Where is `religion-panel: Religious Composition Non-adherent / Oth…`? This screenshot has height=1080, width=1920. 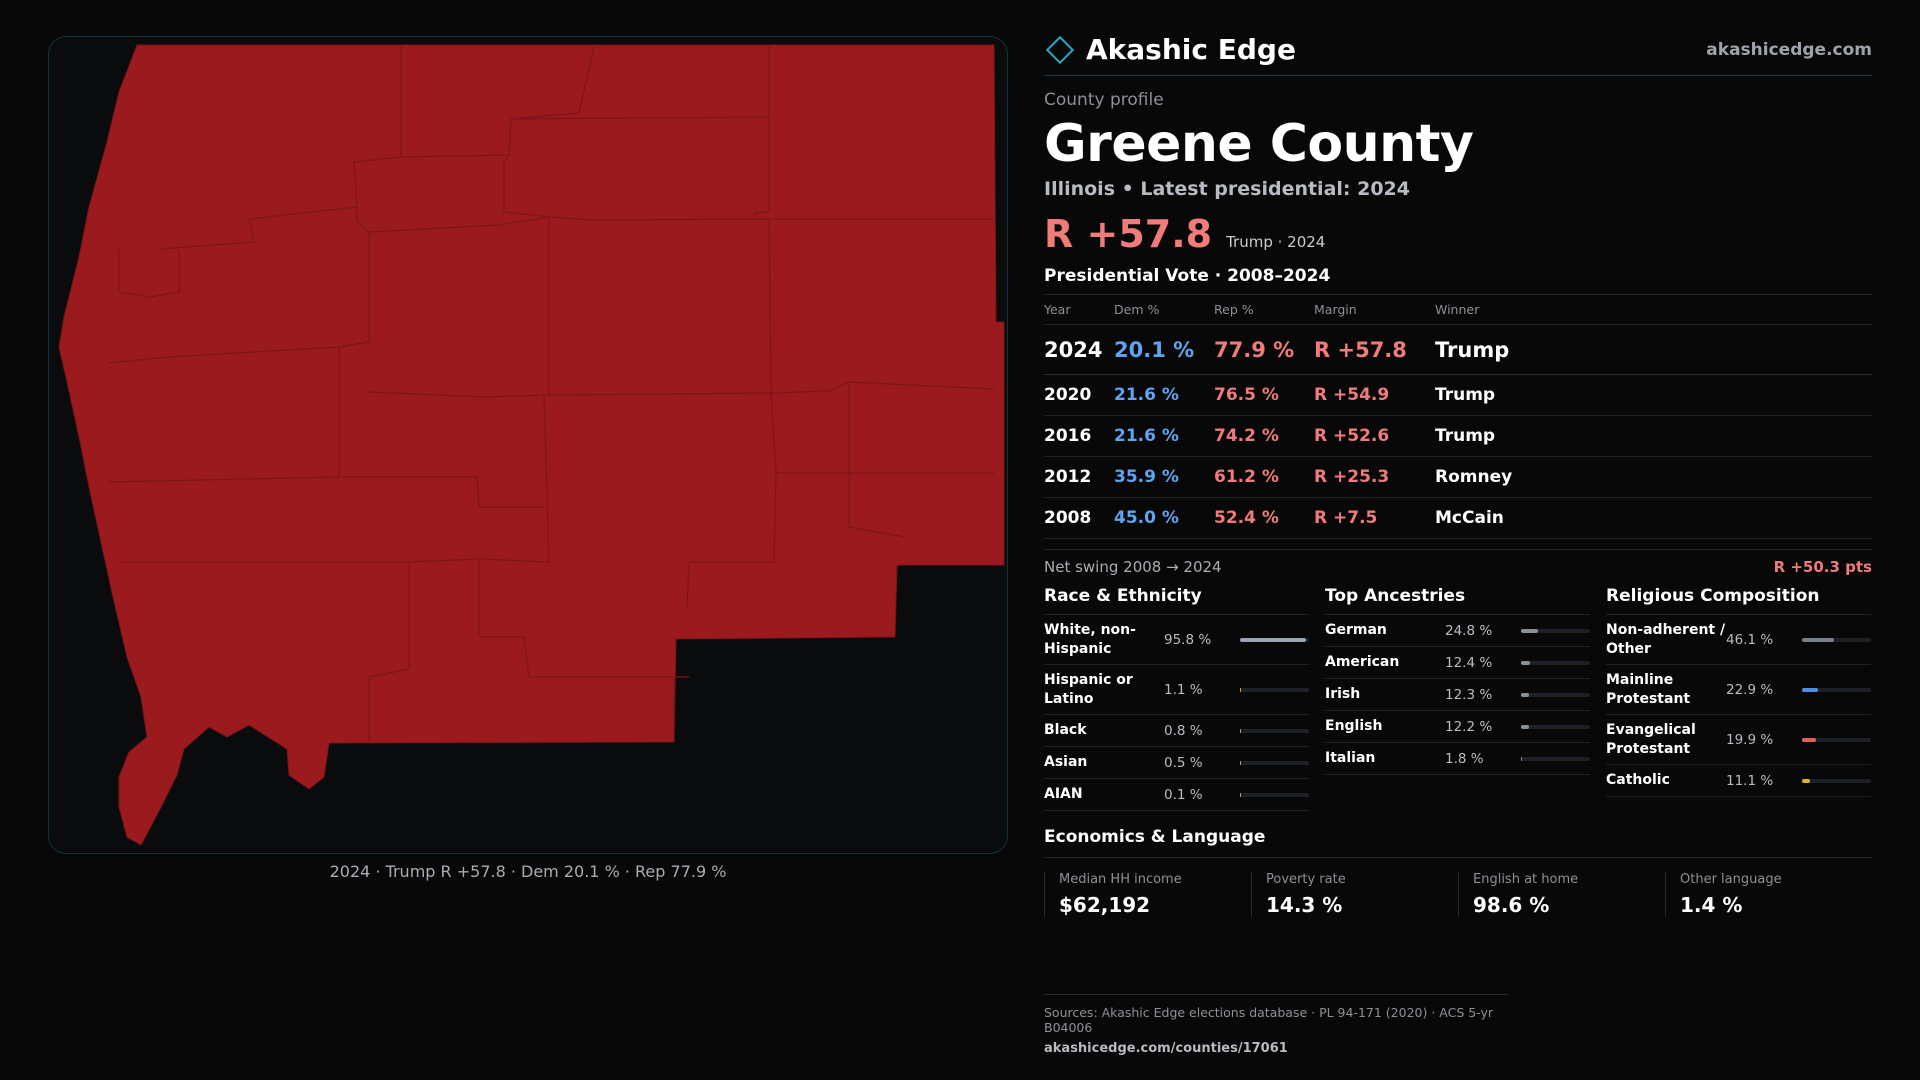 religion-panel: Religious Composition Non-adherent / Oth… is located at coordinates (1738, 698).